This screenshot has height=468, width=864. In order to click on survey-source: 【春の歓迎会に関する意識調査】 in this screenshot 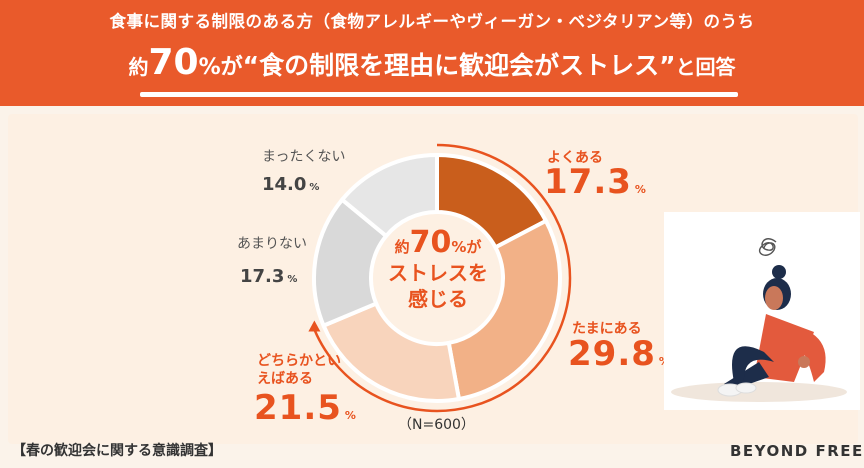, I will do `click(117, 451)`.